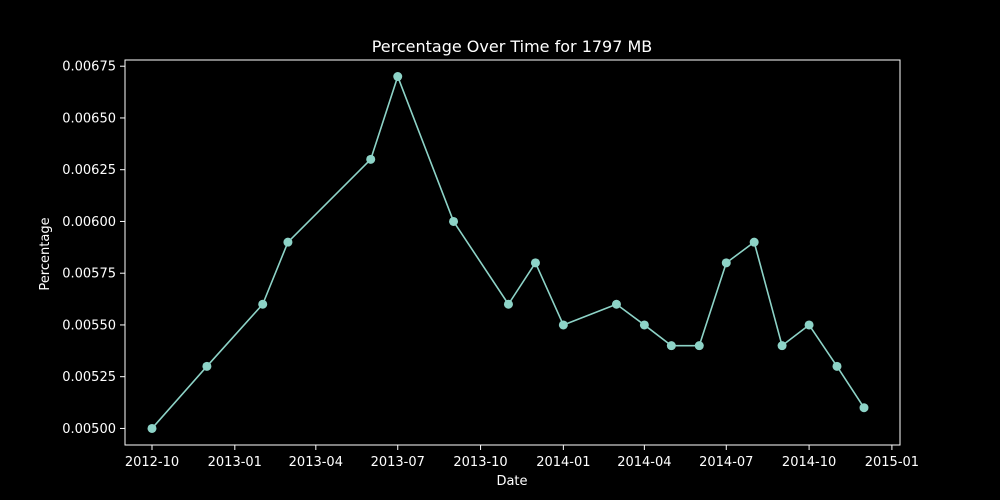  I want to click on x-tick-label: 2015-01, so click(892, 462).